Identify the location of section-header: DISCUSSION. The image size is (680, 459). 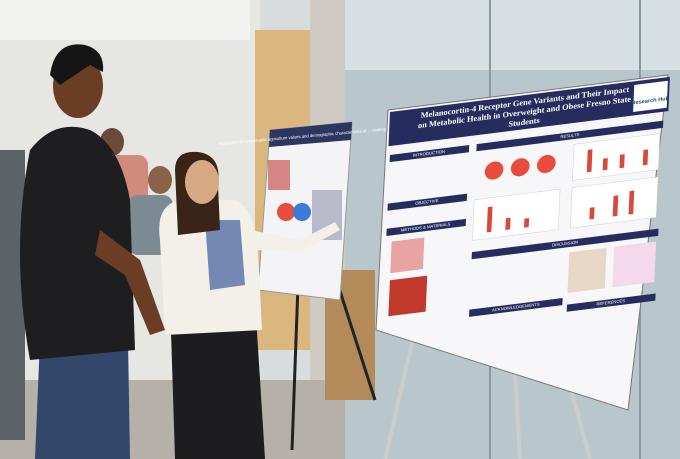
(565, 244).